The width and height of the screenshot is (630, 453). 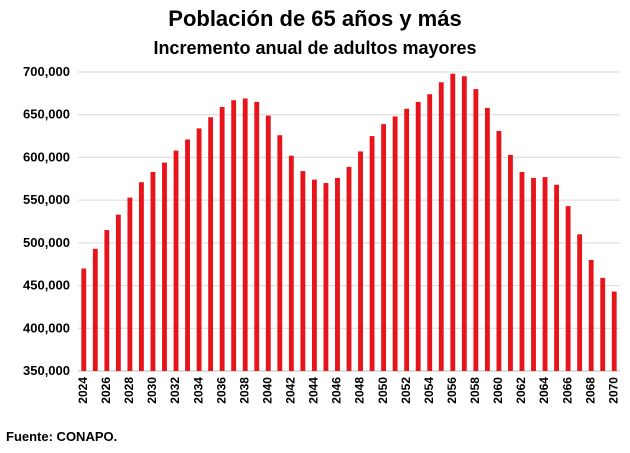 I want to click on bar-2035, so click(x=211, y=244).